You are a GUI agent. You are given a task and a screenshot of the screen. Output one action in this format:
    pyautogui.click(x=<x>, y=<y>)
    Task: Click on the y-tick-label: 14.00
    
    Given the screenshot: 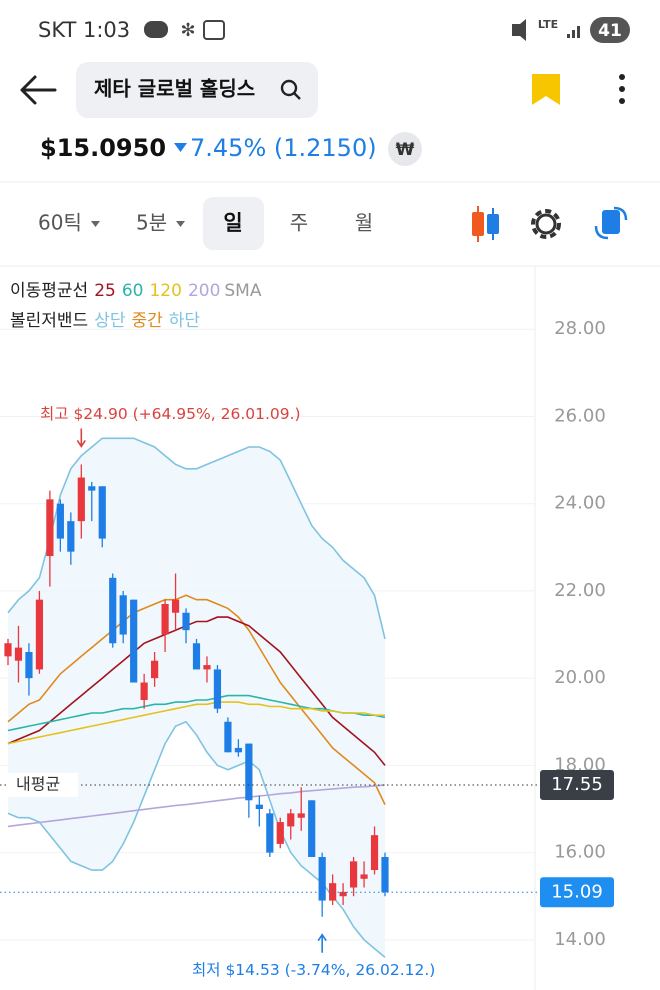 What is the action you would take?
    pyautogui.click(x=580, y=939)
    